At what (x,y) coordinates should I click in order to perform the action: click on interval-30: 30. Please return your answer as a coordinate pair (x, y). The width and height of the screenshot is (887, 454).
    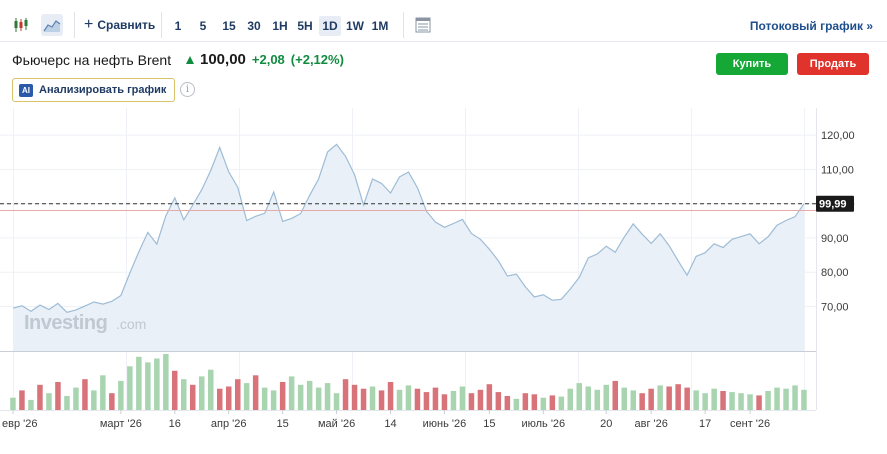
    Looking at the image, I should click on (254, 26).